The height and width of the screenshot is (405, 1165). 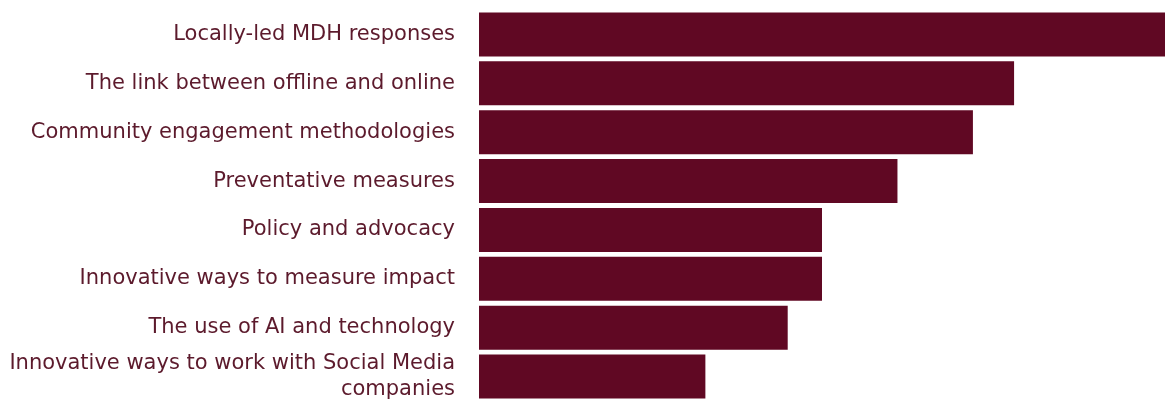 I want to click on y-tick-label: Innovative ways to measure impact, so click(x=267, y=277).